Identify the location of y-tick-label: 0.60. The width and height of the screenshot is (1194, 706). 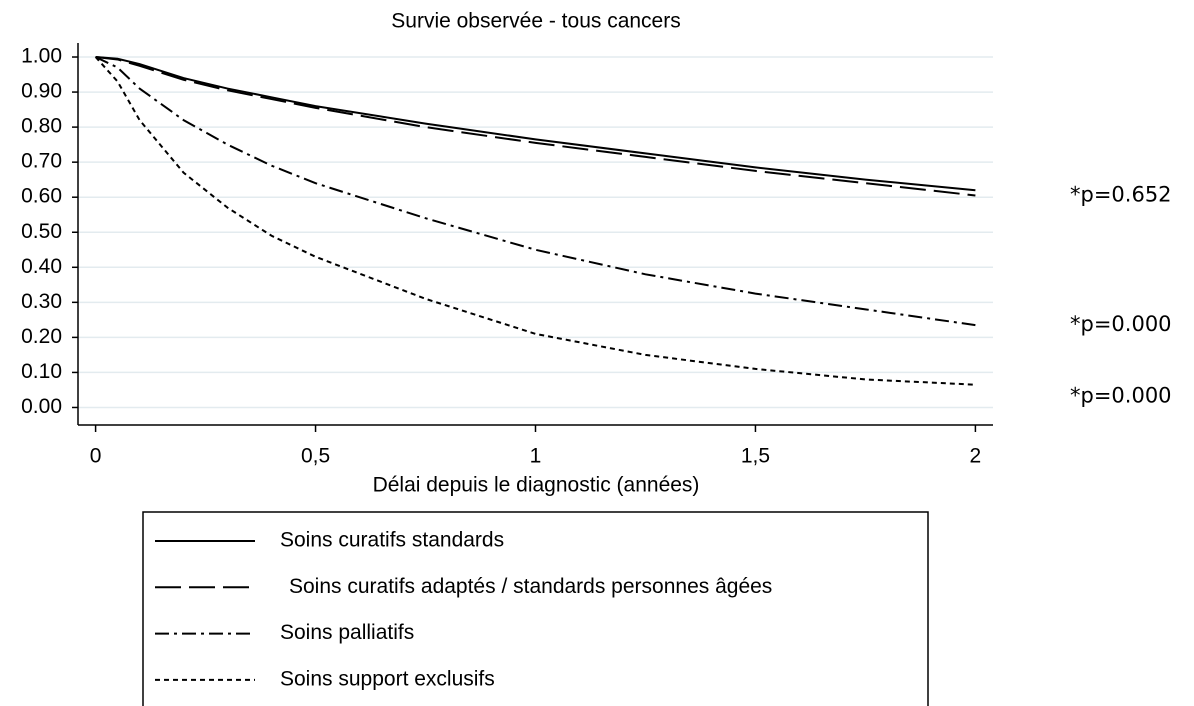
(41, 196).